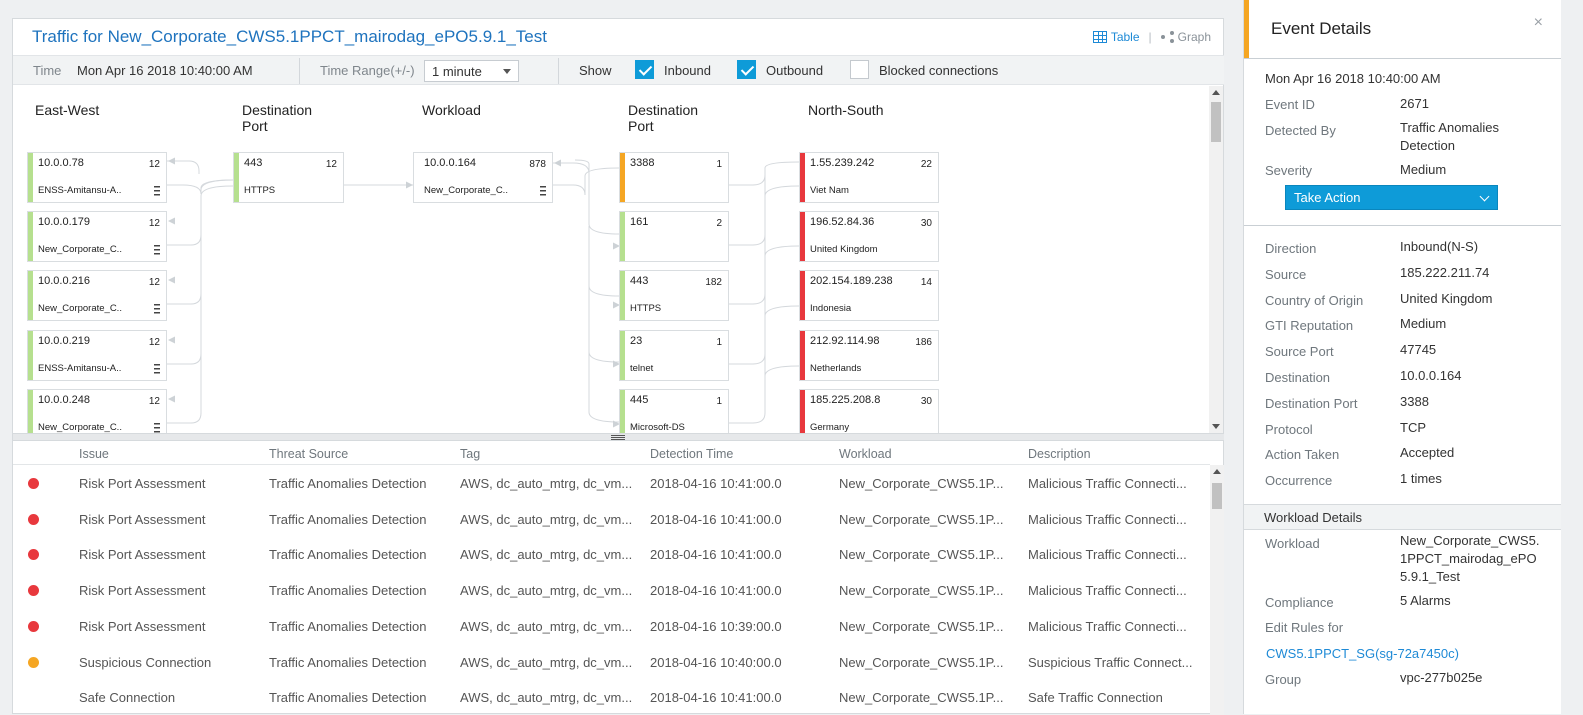  I want to click on node-count: 1, so click(719, 401).